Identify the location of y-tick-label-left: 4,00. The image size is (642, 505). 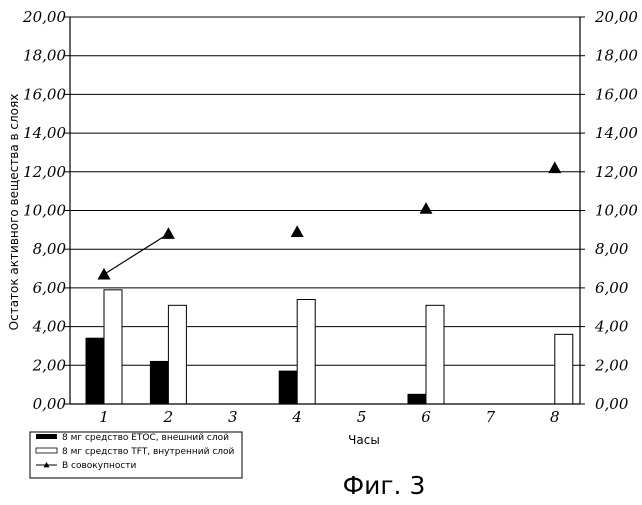
(49, 327).